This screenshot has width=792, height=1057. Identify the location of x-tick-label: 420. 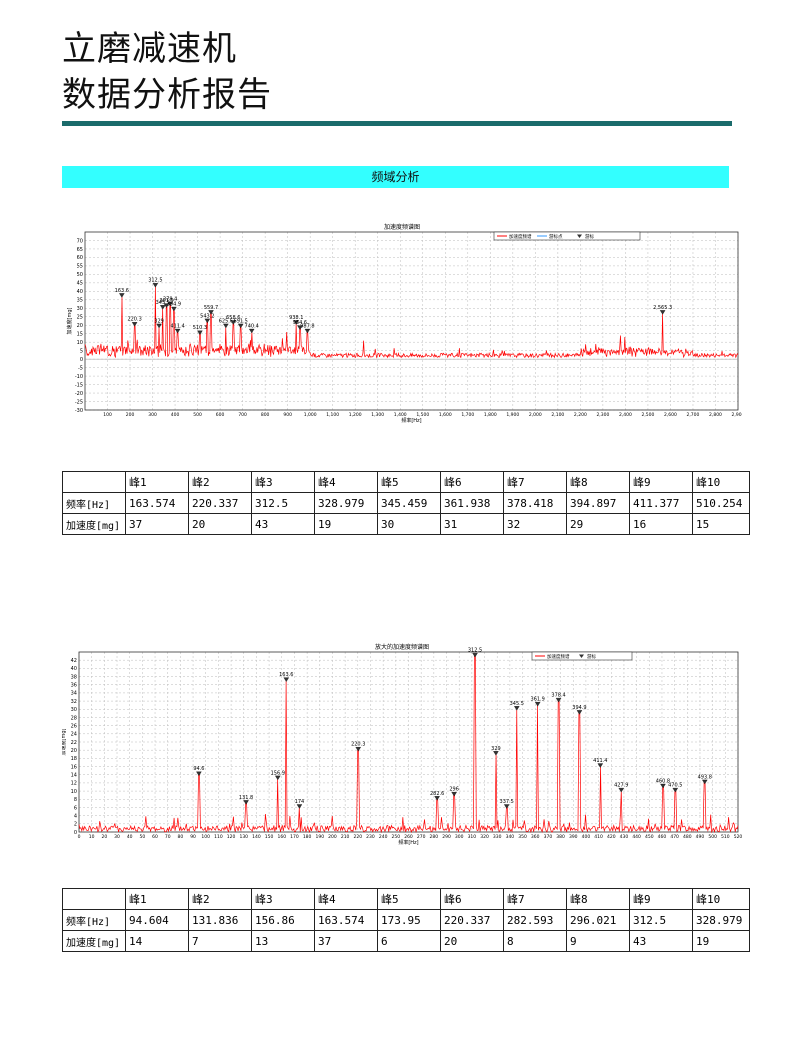
(611, 837).